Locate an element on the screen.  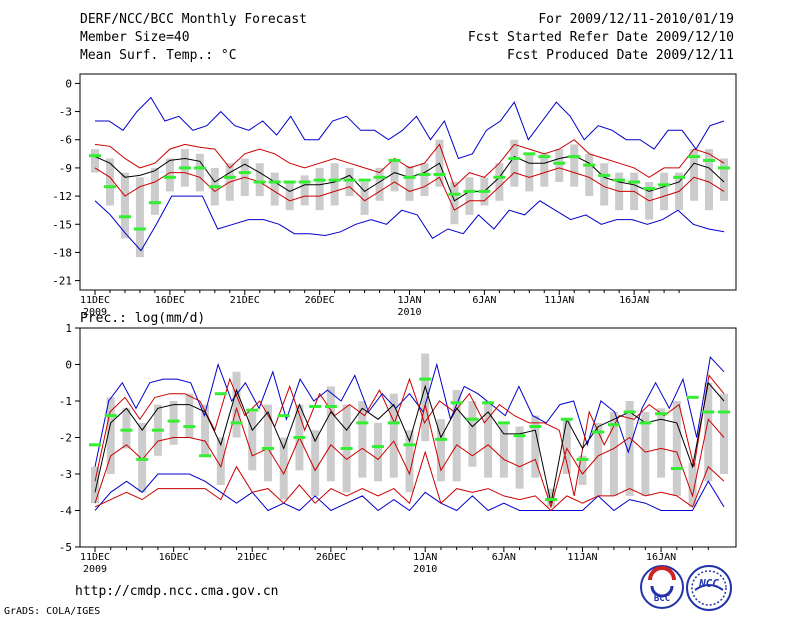
year-label: 2010 is located at coordinates (425, 569).